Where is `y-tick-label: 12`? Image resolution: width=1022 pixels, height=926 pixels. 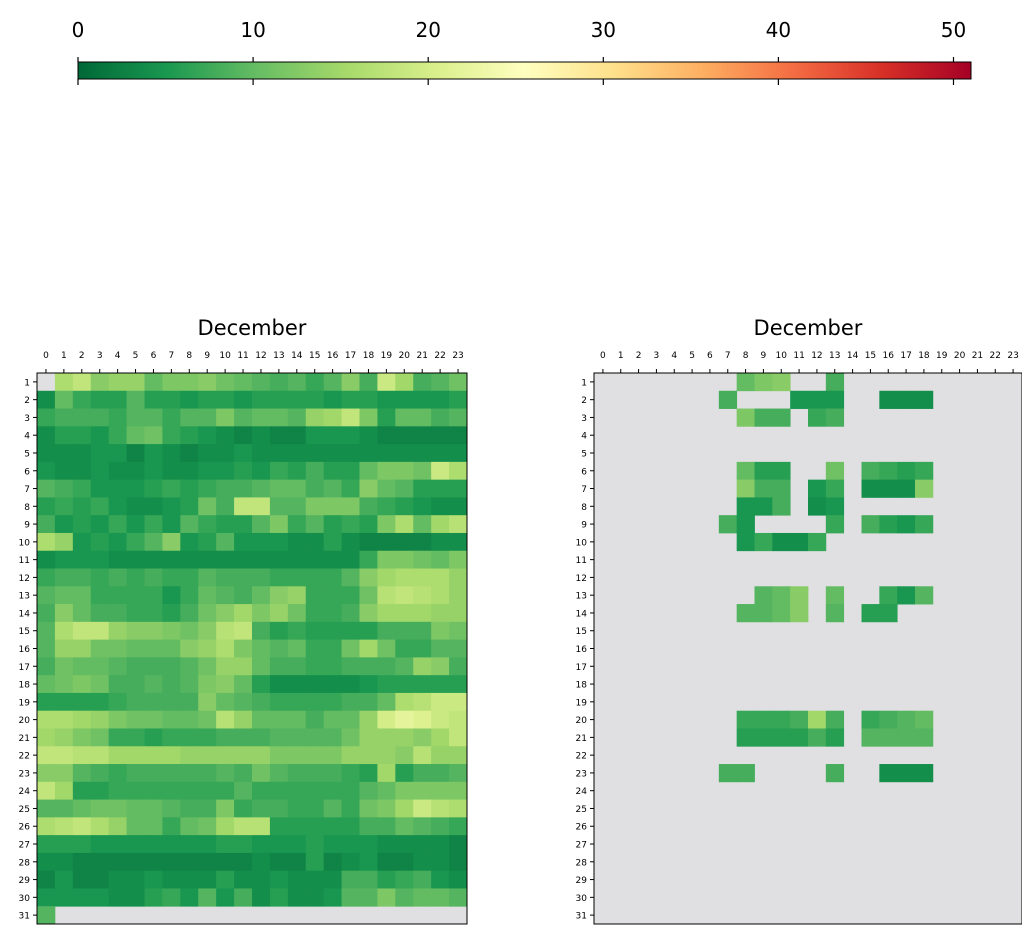 y-tick-label: 12 is located at coordinates (581, 579).